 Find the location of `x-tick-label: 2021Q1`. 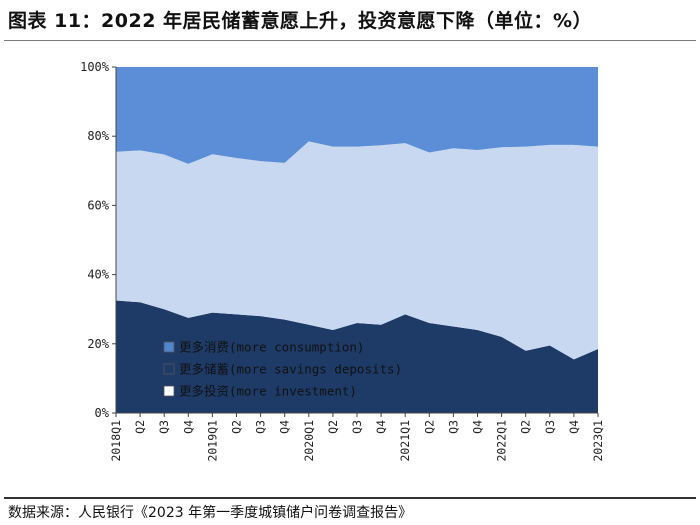

x-tick-label: 2021Q1 is located at coordinates (405, 441).